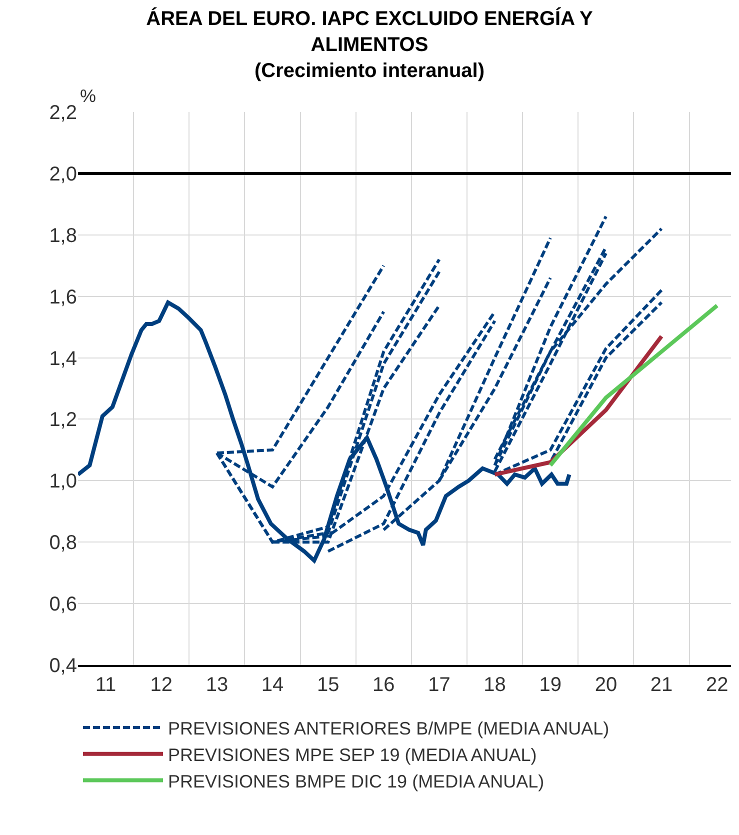  Describe the element at coordinates (63, 235) in the screenshot. I see `y-tick-label: 1,8` at that location.